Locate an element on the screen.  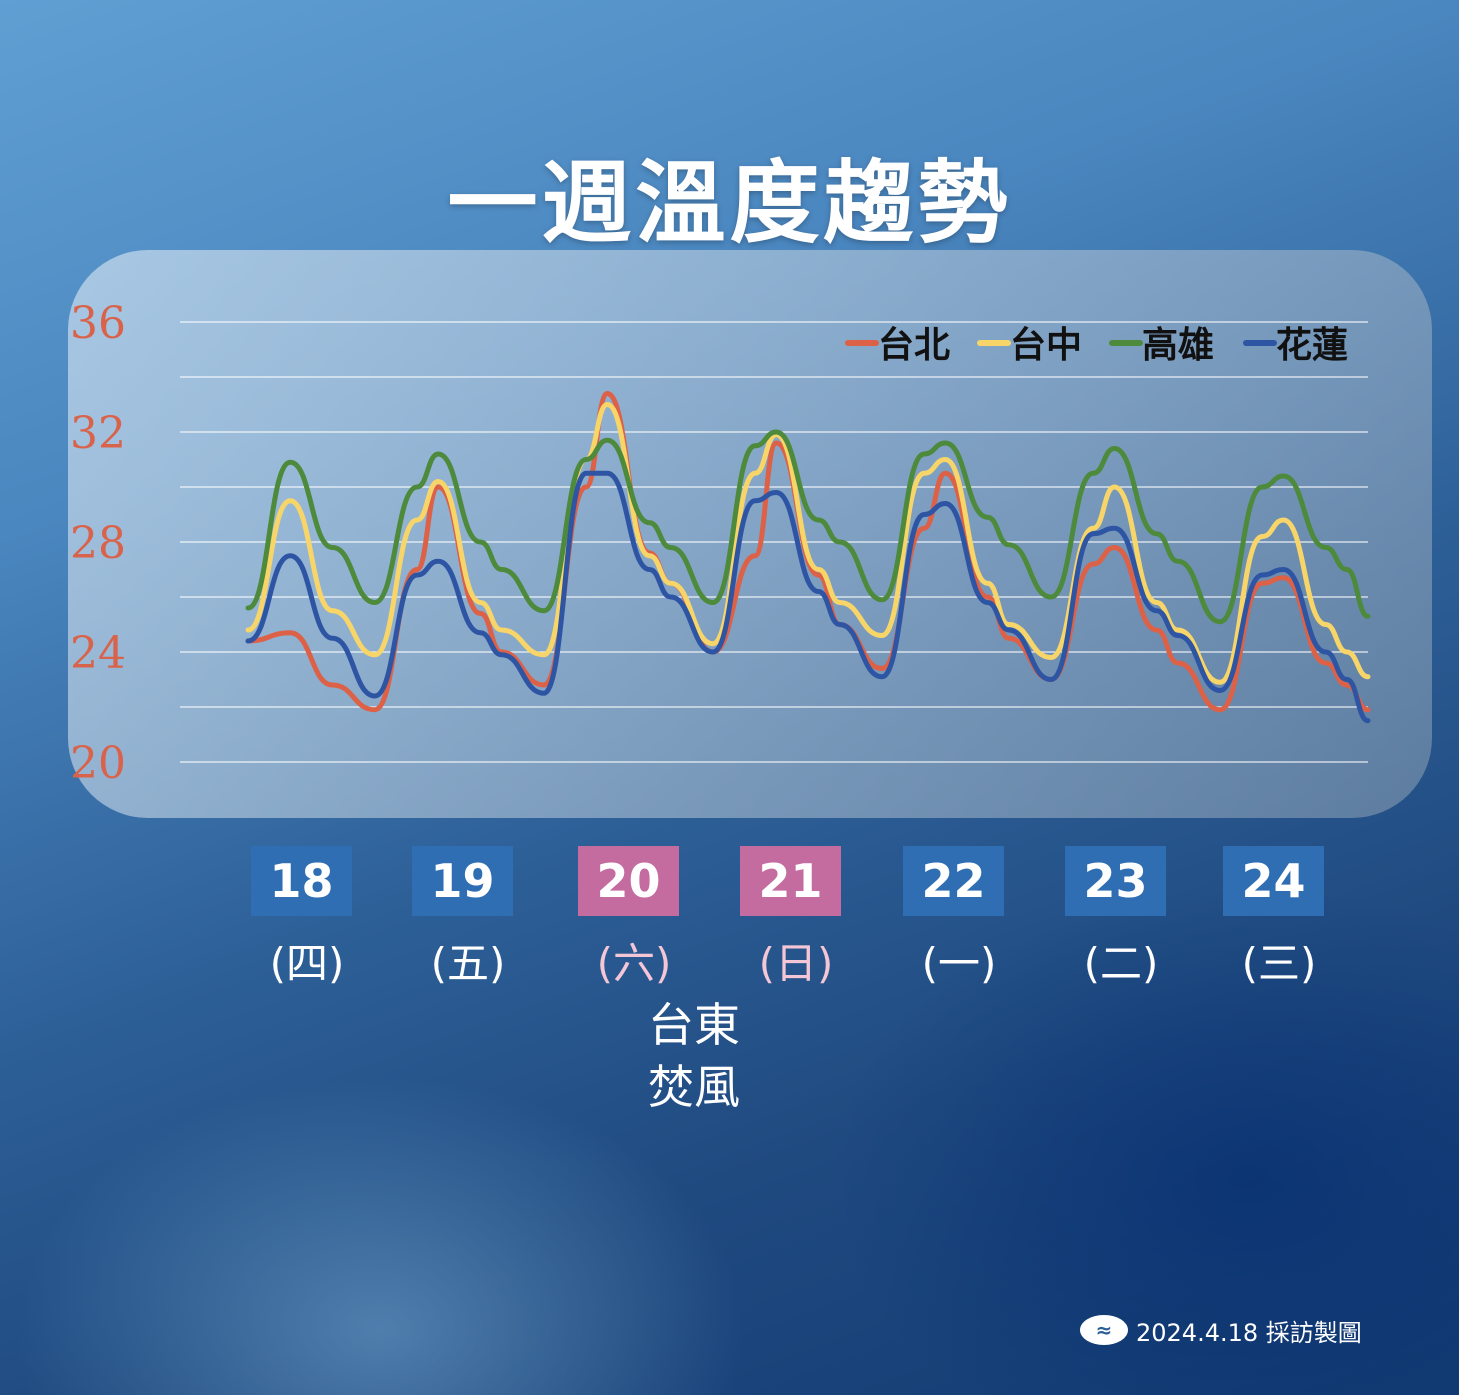
day-date-21: 21 is located at coordinates (790, 881).